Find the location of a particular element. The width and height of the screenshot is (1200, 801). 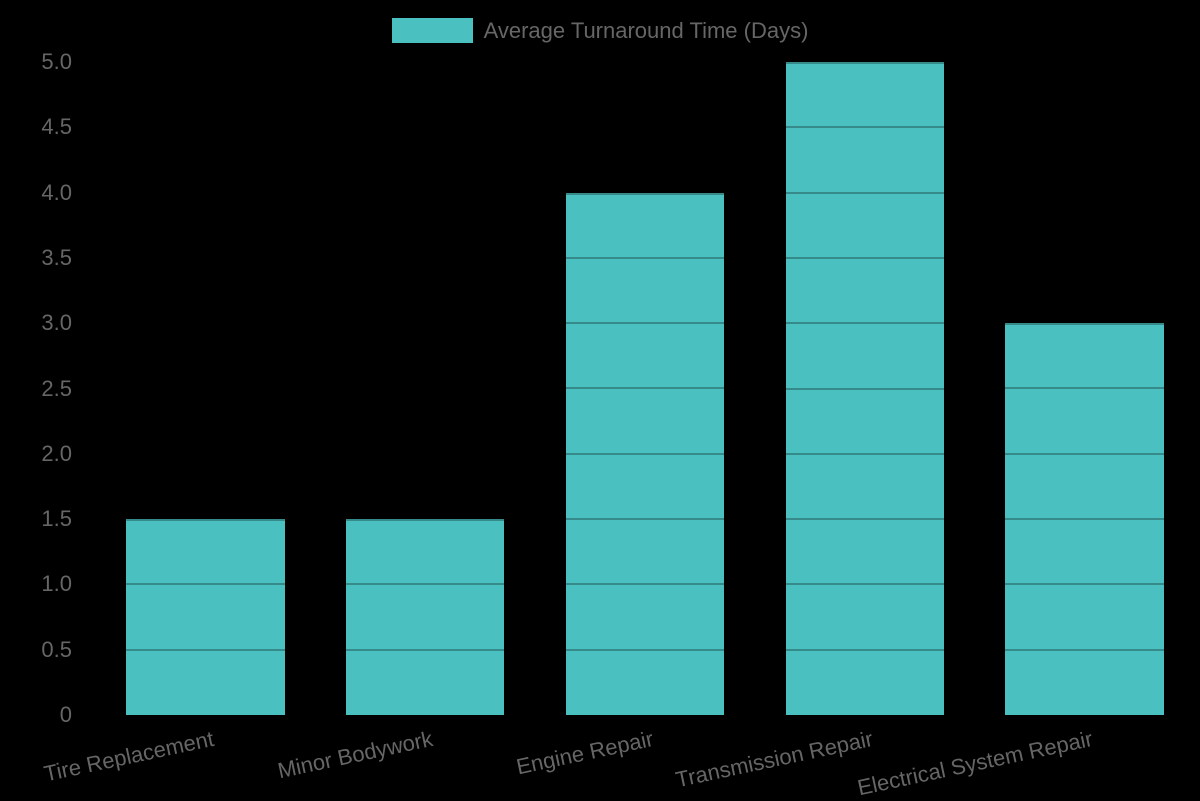

x-category-label-transmission-repair: Transmission Repair is located at coordinates (774, 759).